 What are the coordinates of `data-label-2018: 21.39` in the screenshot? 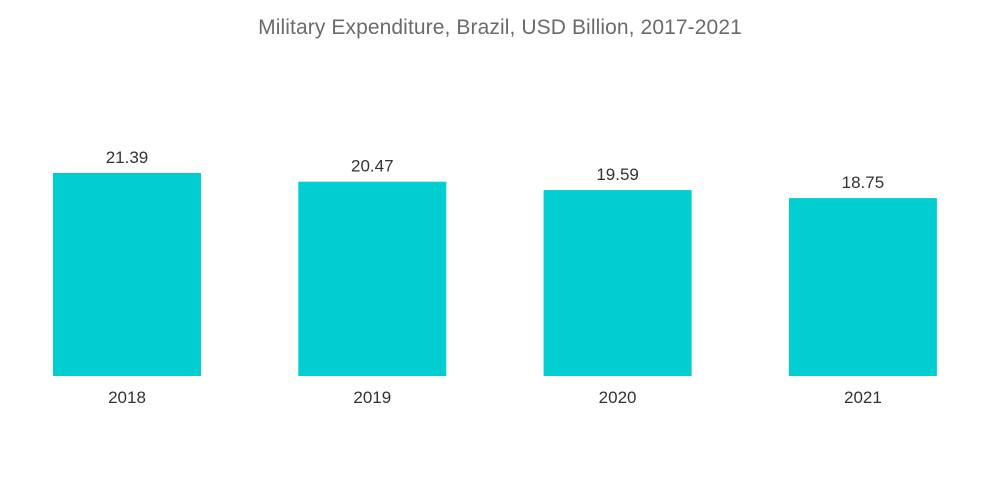 It's located at (127, 157).